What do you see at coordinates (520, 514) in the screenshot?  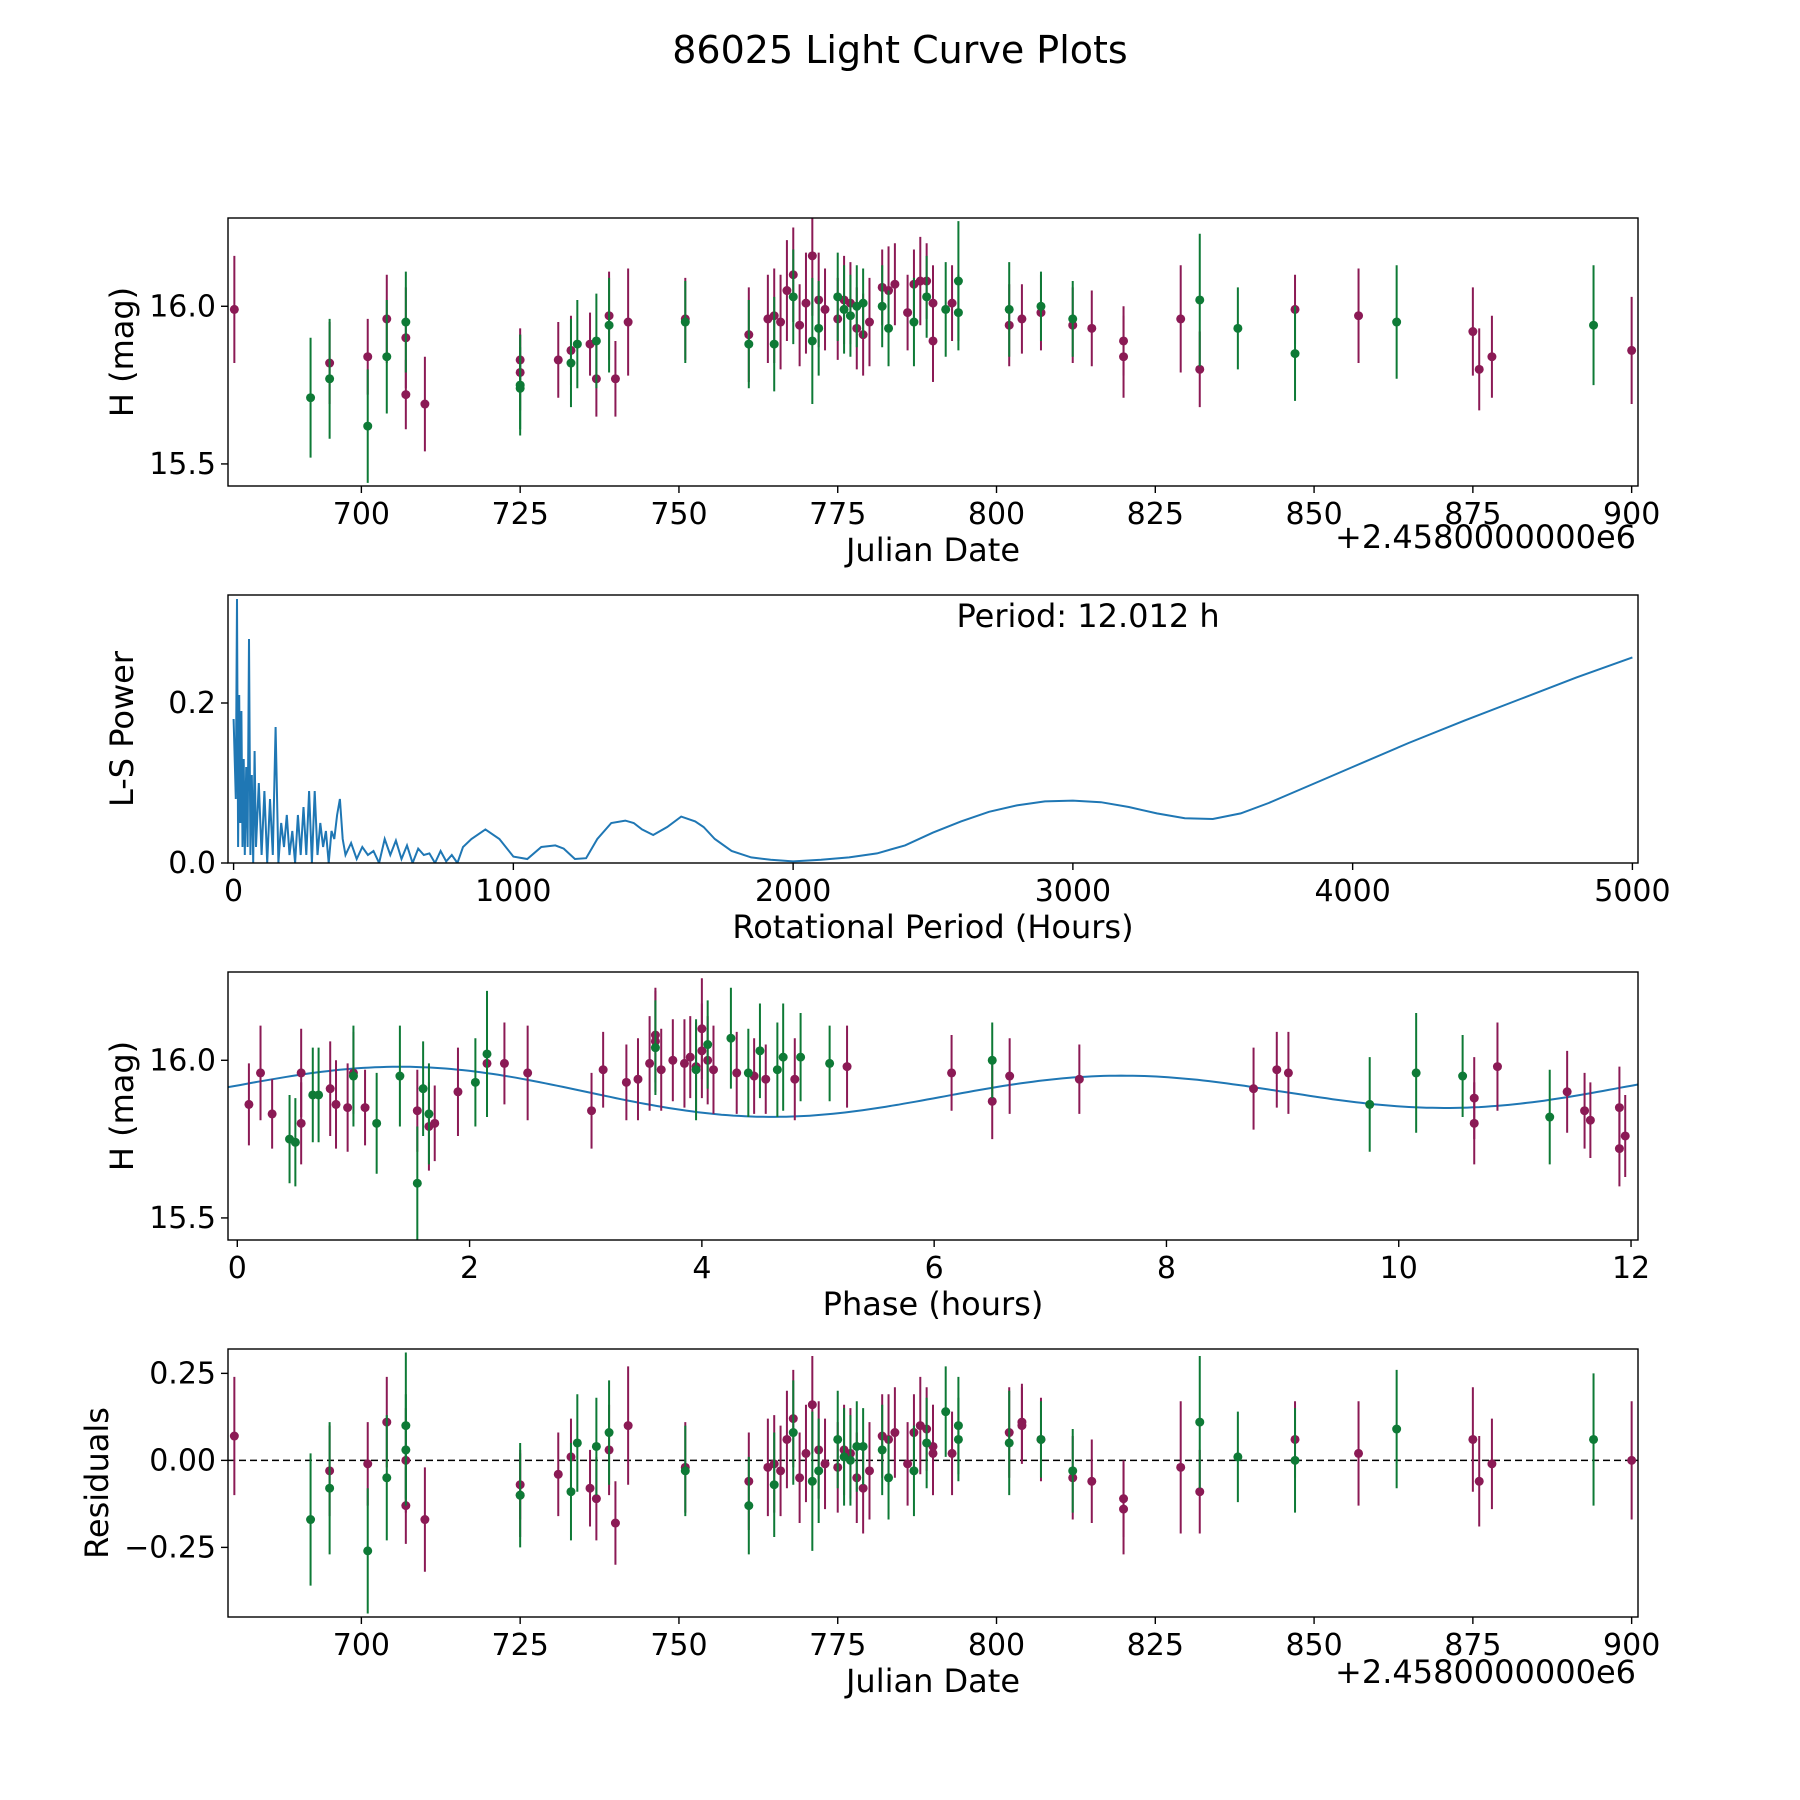 I see `x-tick-label: 725` at bounding box center [520, 514].